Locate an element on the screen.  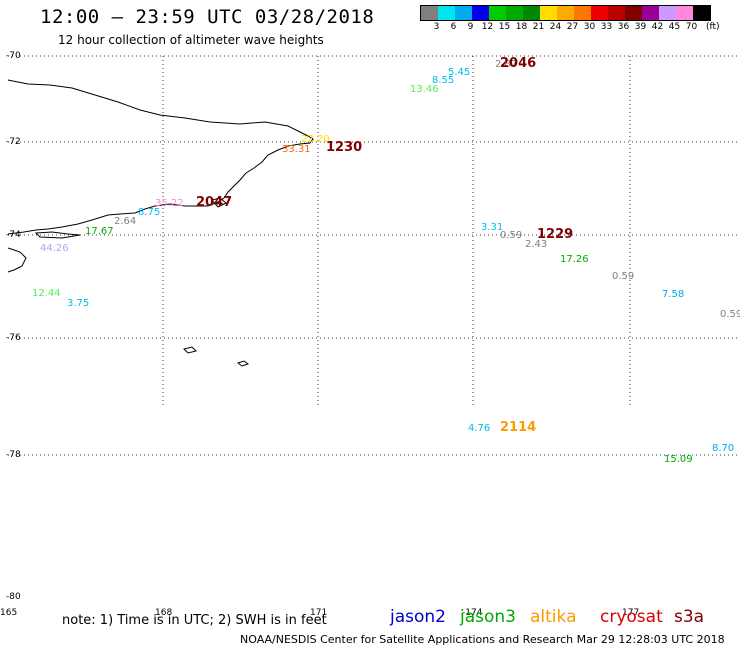
lon-label: 165 is located at coordinates (9, 613).